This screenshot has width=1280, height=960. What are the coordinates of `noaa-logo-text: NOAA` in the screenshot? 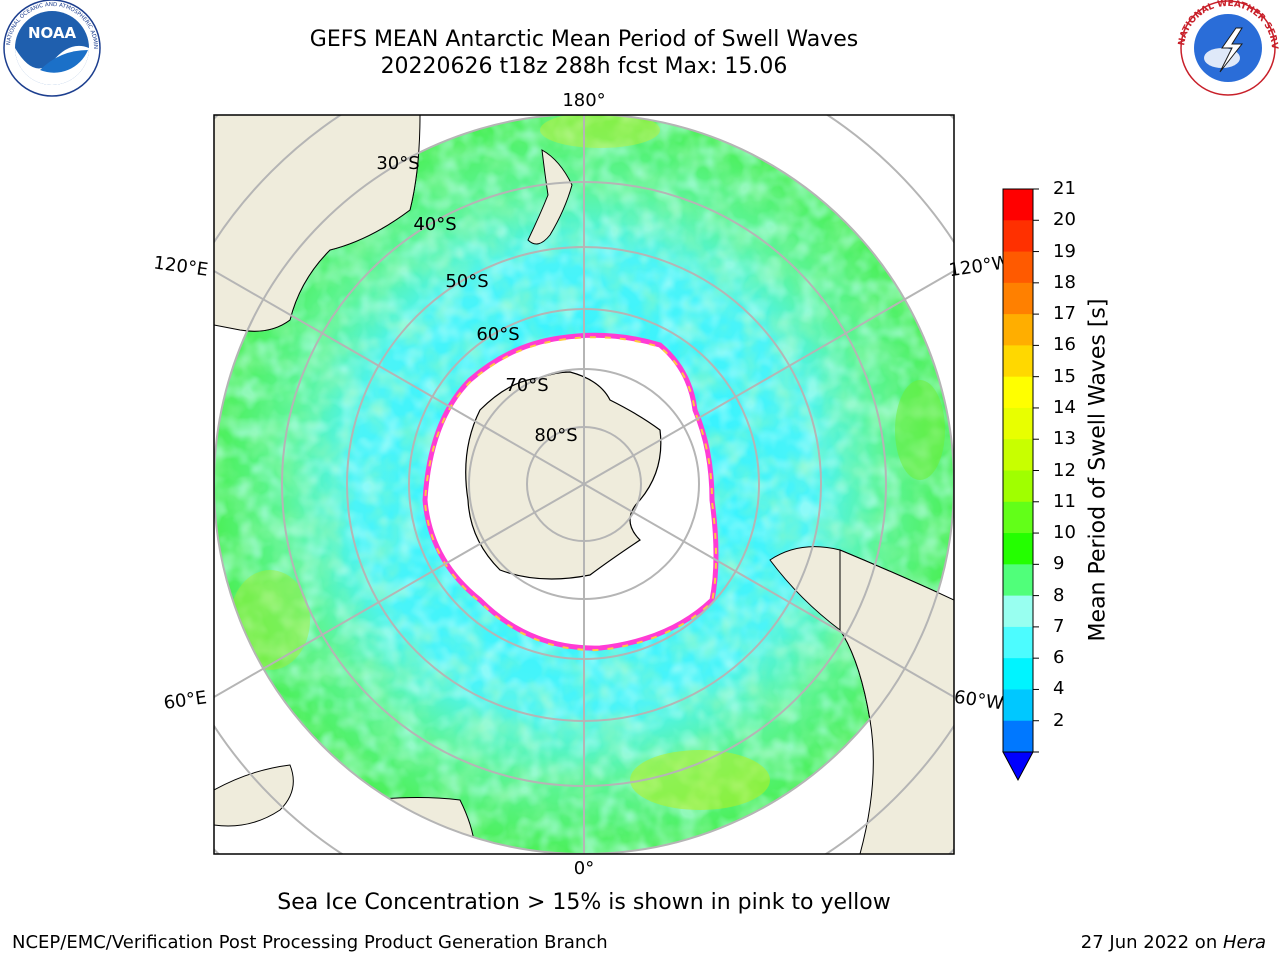 It's located at (52, 33).